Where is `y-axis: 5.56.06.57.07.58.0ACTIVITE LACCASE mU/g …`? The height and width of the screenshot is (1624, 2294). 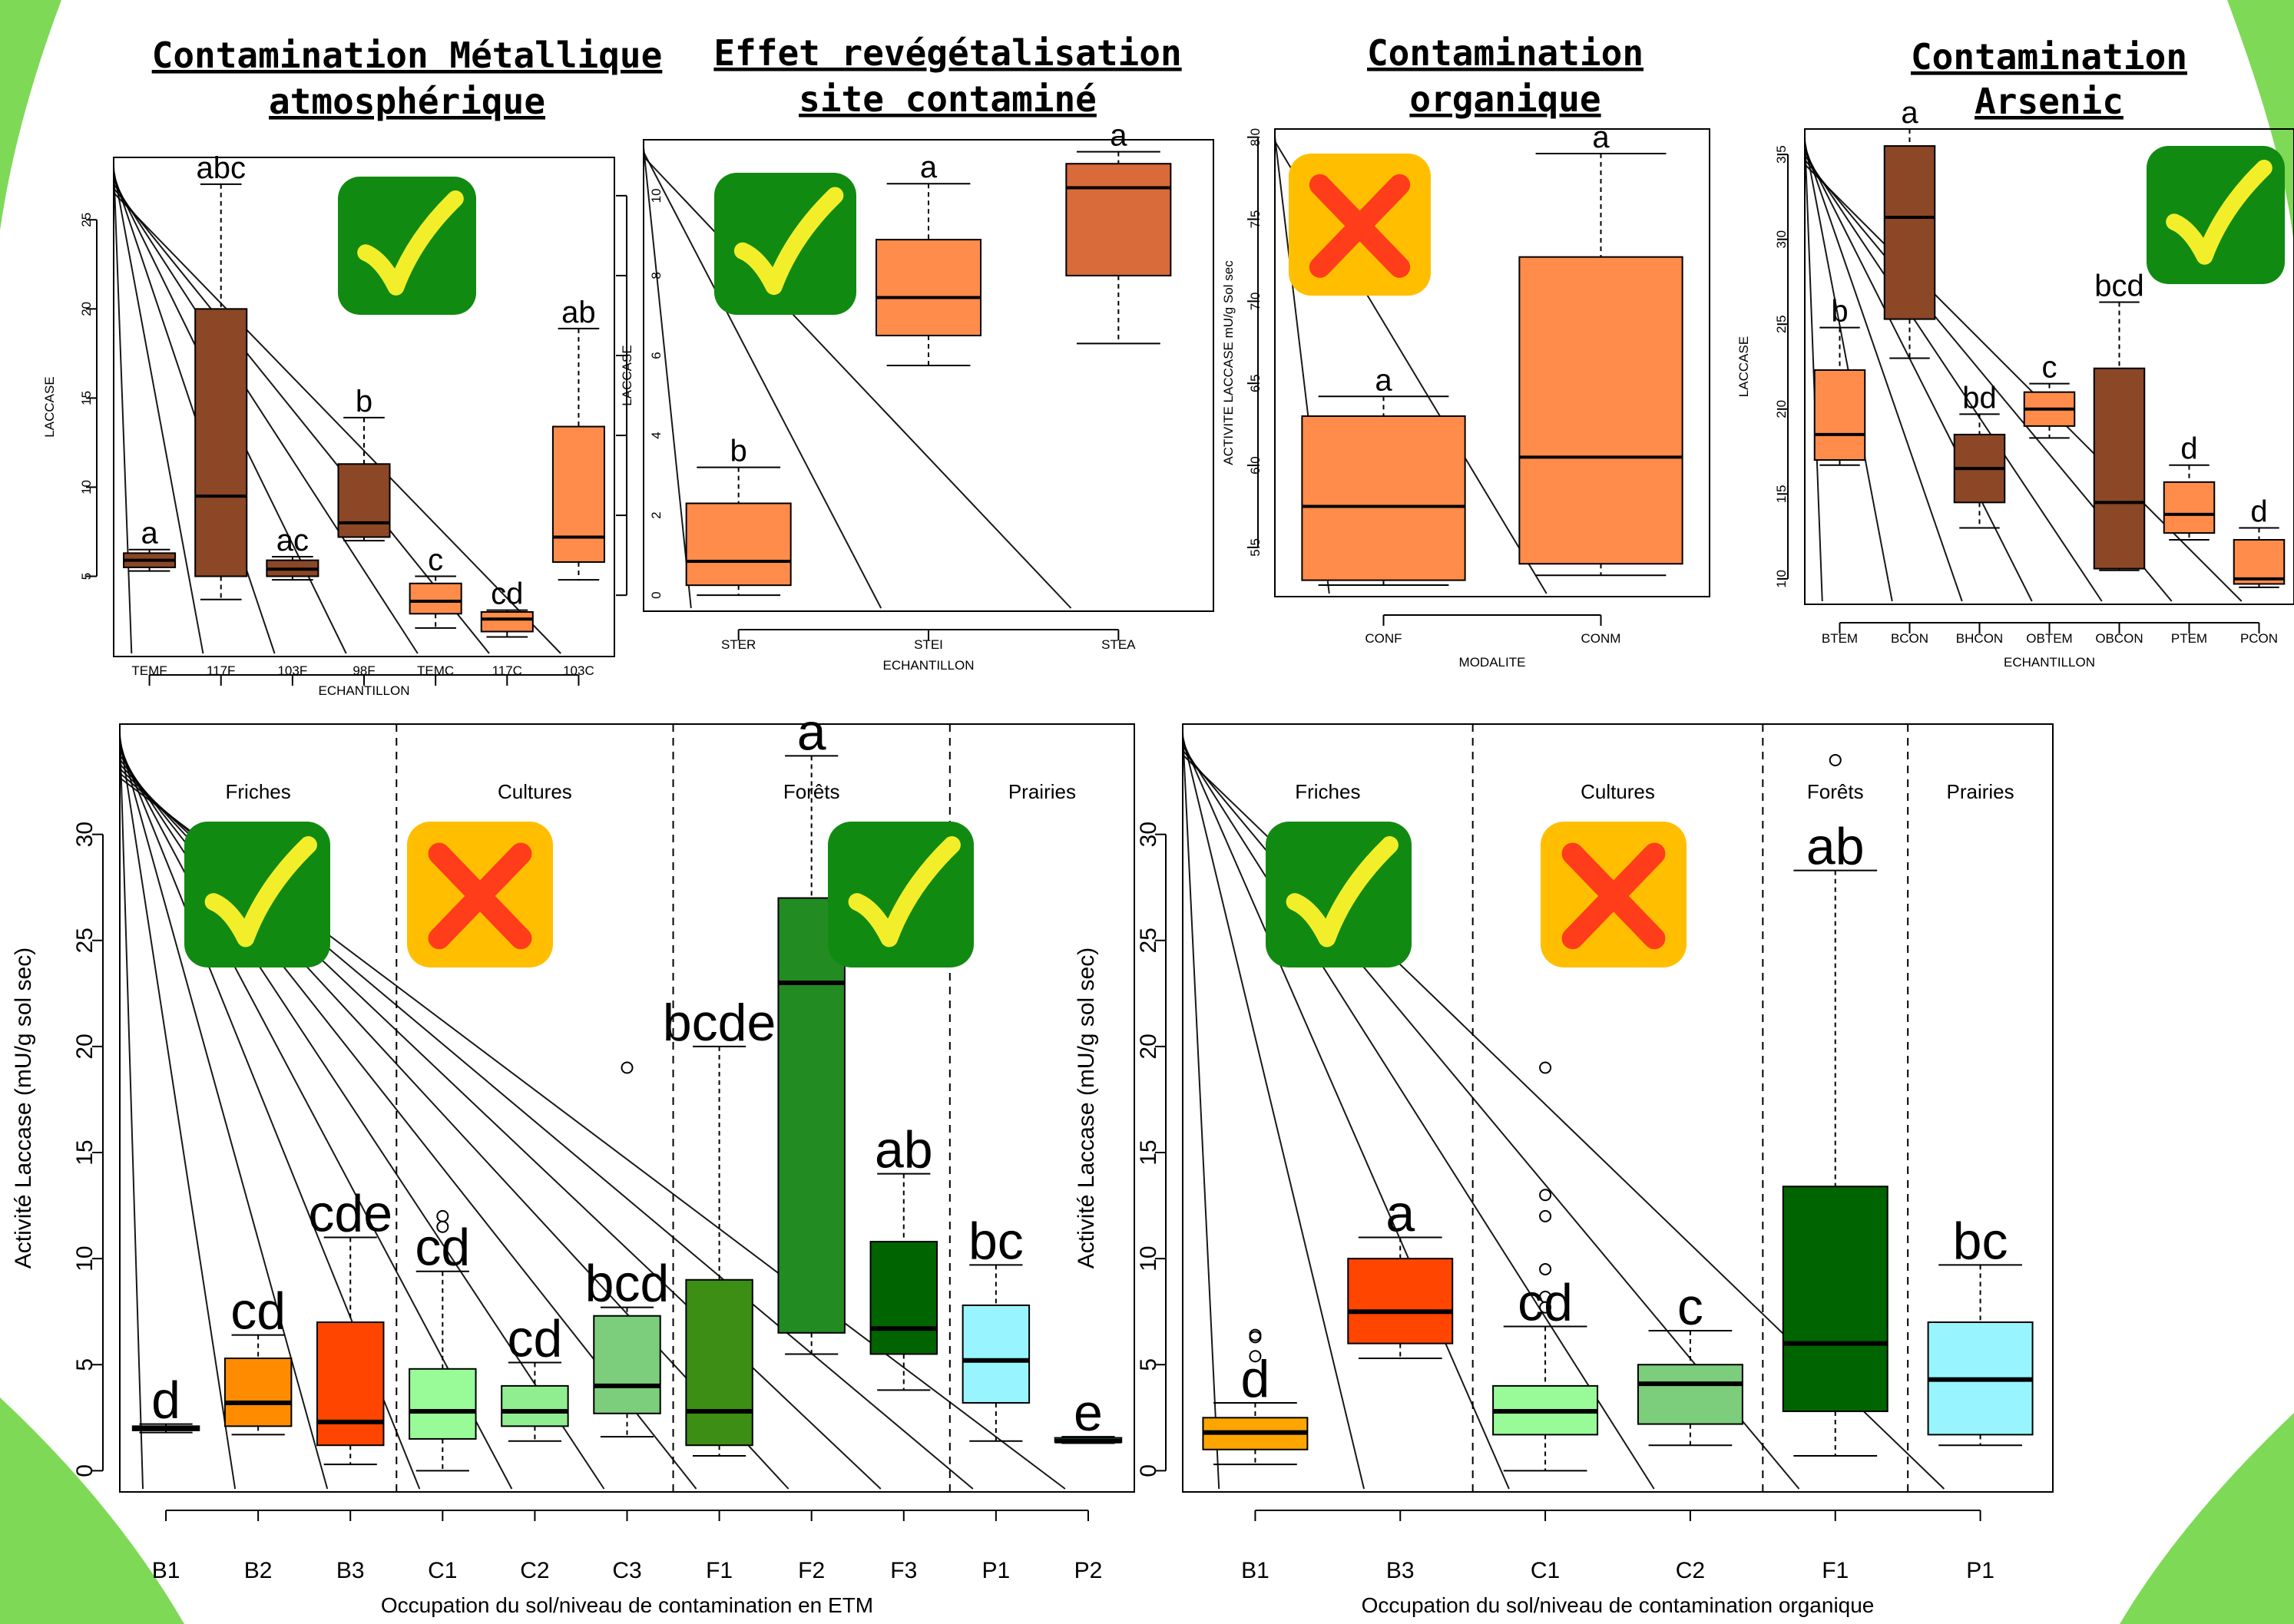
y-axis: 5.56.06.57.07.58.0ACTIVITE LACCASE mU/g … is located at coordinates (1242, 342).